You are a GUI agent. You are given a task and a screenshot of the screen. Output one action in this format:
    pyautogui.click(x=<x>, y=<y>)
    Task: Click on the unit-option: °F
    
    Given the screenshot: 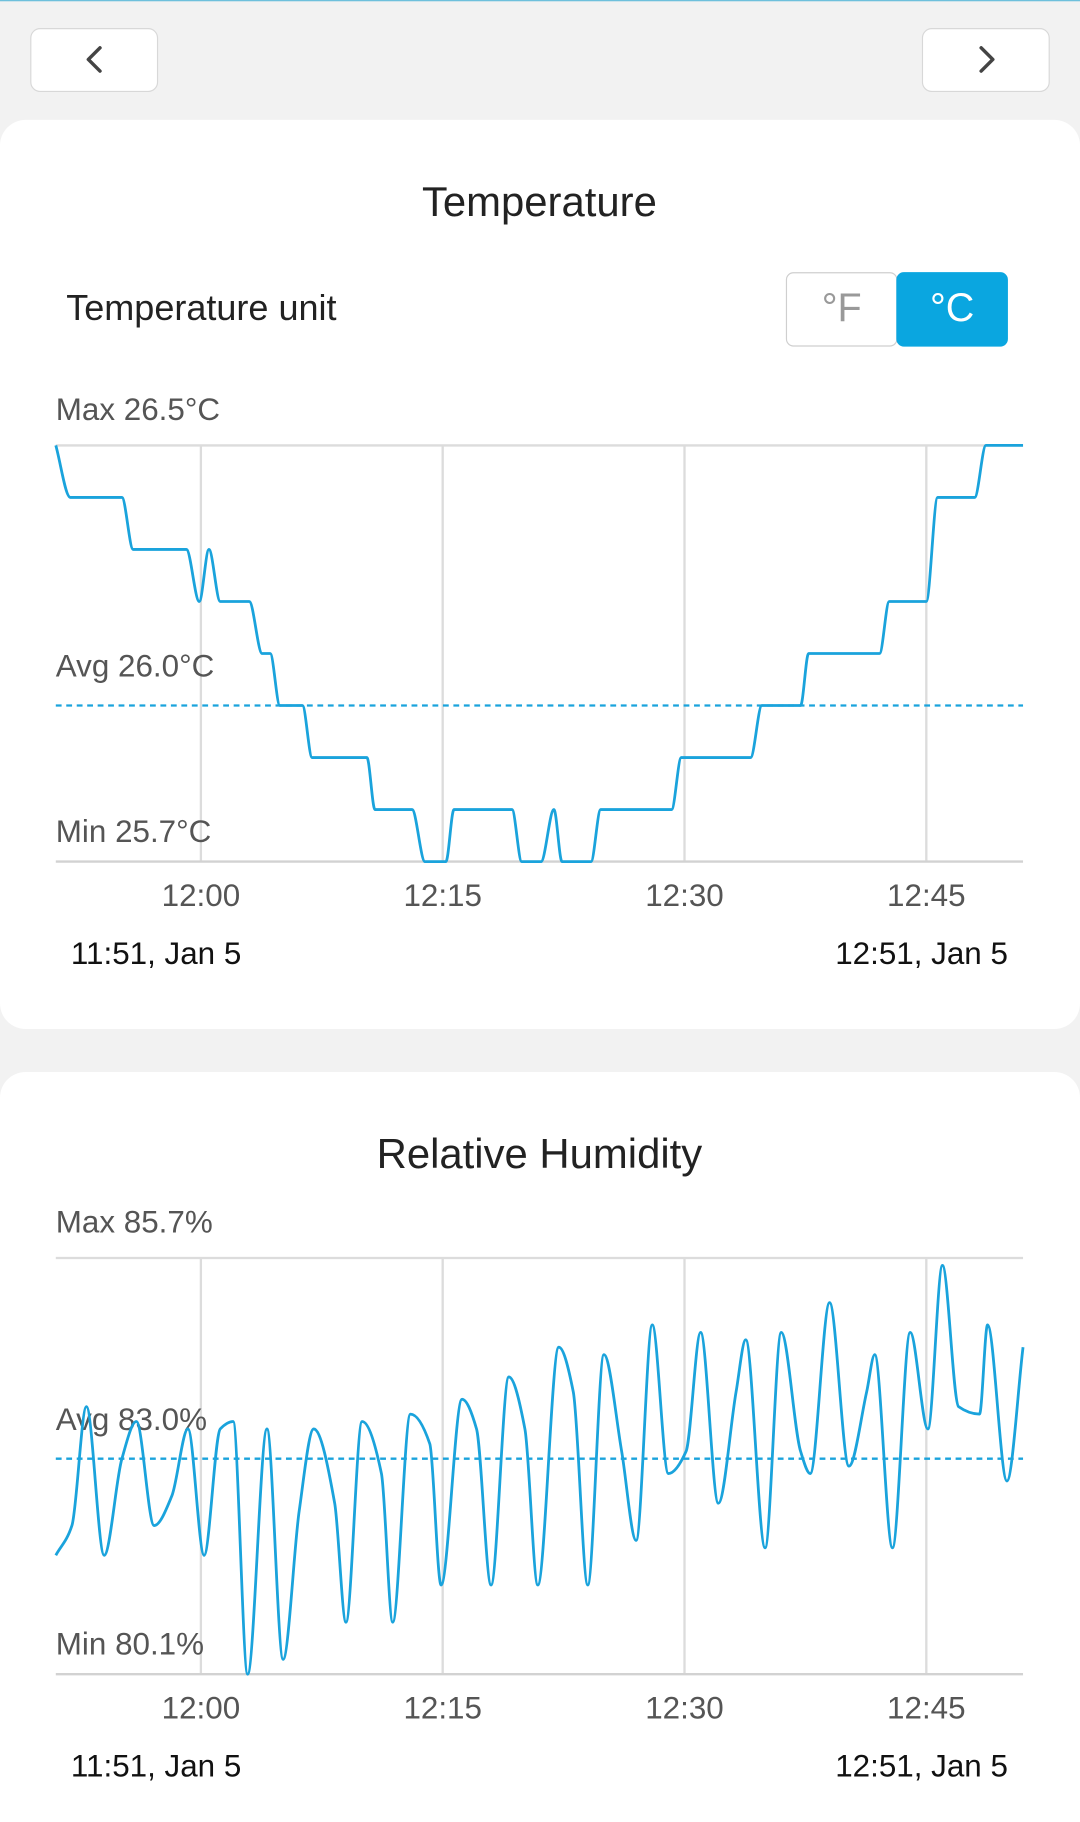 What is the action you would take?
    pyautogui.click(x=841, y=309)
    